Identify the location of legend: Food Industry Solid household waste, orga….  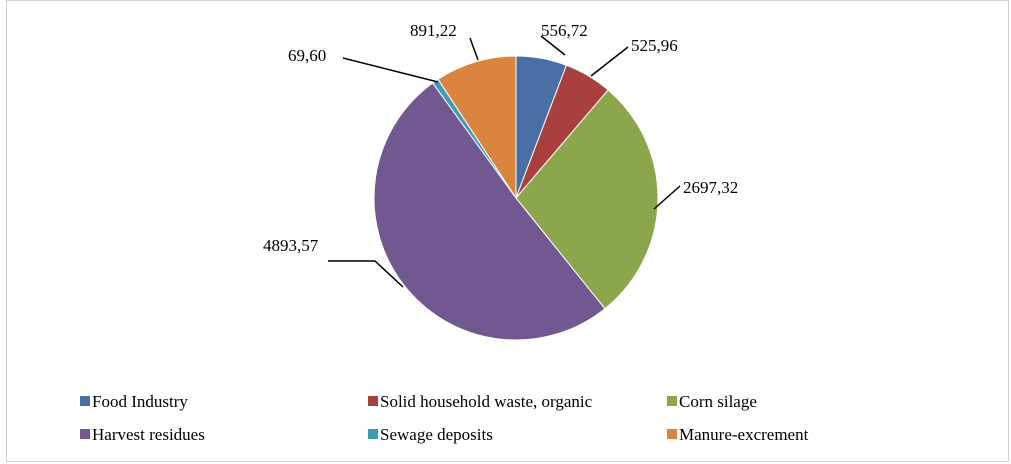
(444, 418).